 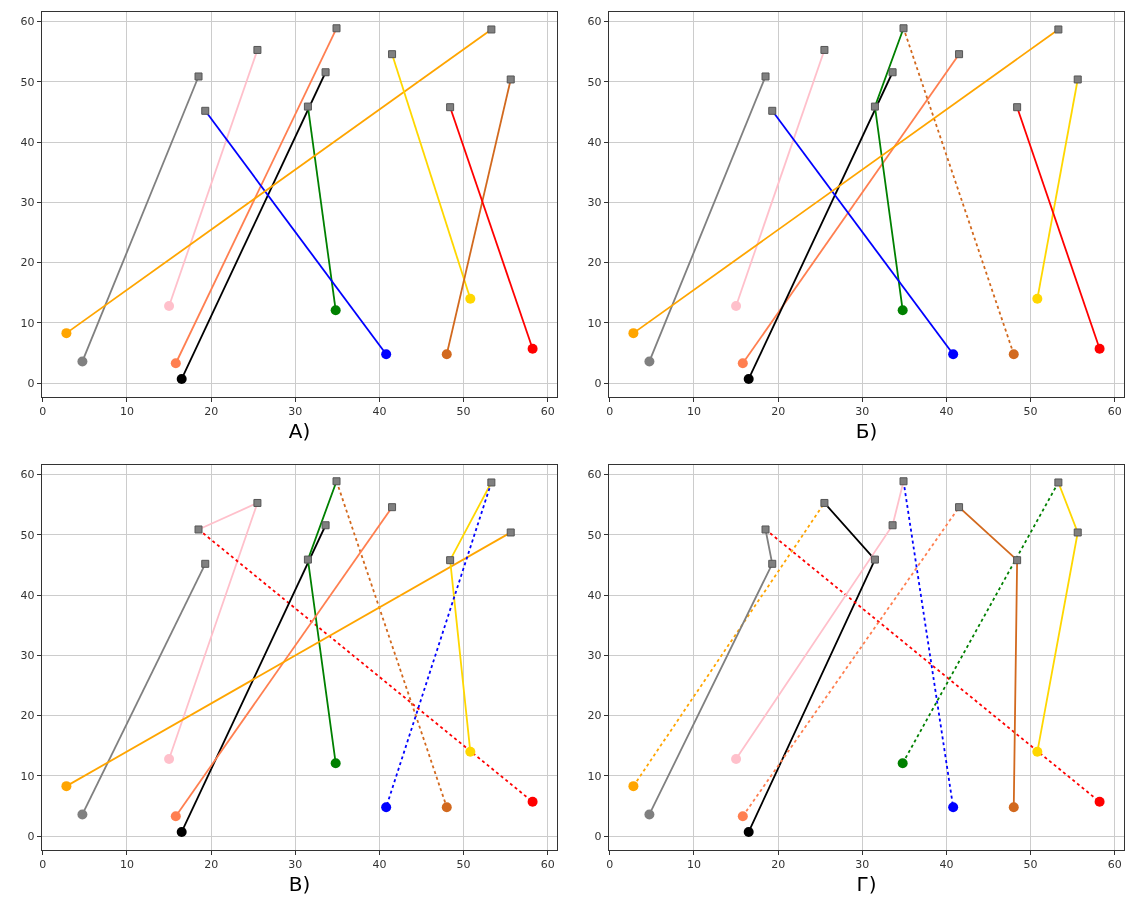 I want to click on x-axis-title: Г), so click(x=866, y=883).